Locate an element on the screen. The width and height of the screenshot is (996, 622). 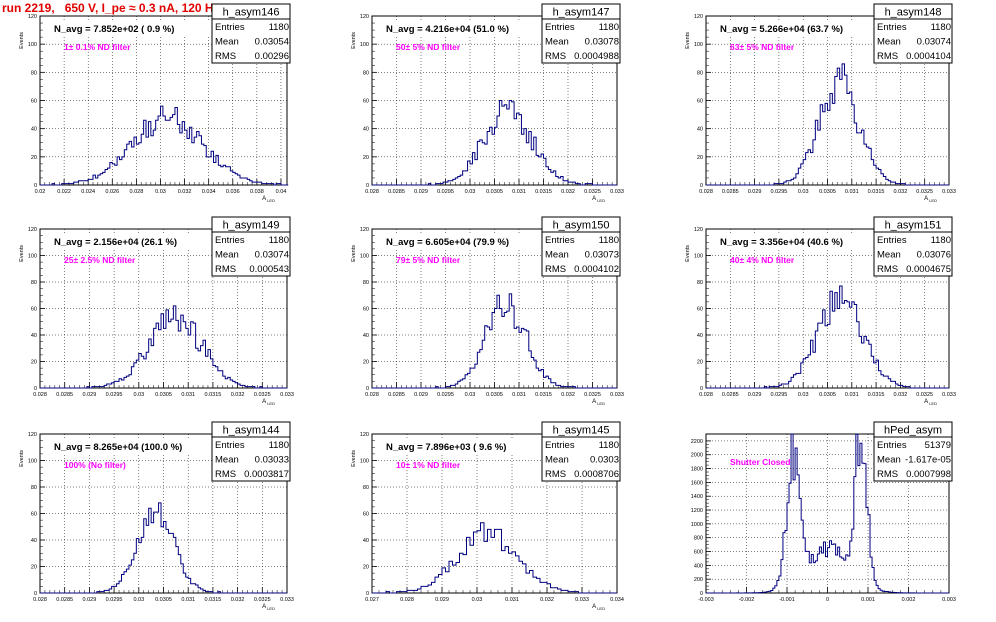
stats-value-mean: 0.03073 is located at coordinates (602, 255).